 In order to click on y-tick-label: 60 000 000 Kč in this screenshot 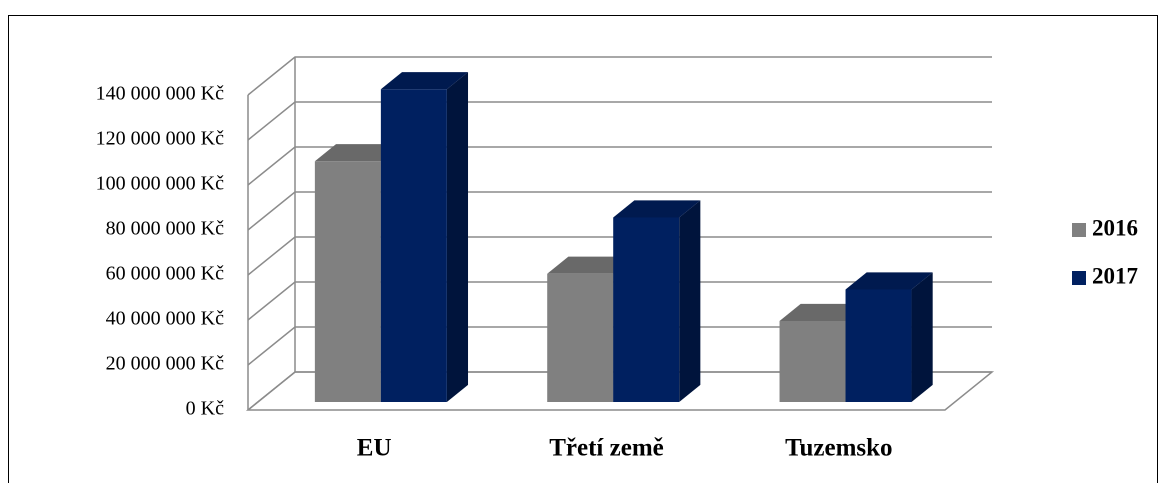, I will do `click(165, 274)`.